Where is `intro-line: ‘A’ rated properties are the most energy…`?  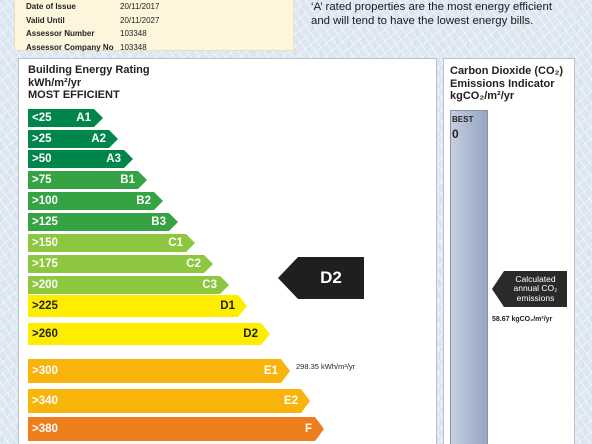
intro-line: ‘A’ rated properties are the most energy… is located at coordinates (432, 7).